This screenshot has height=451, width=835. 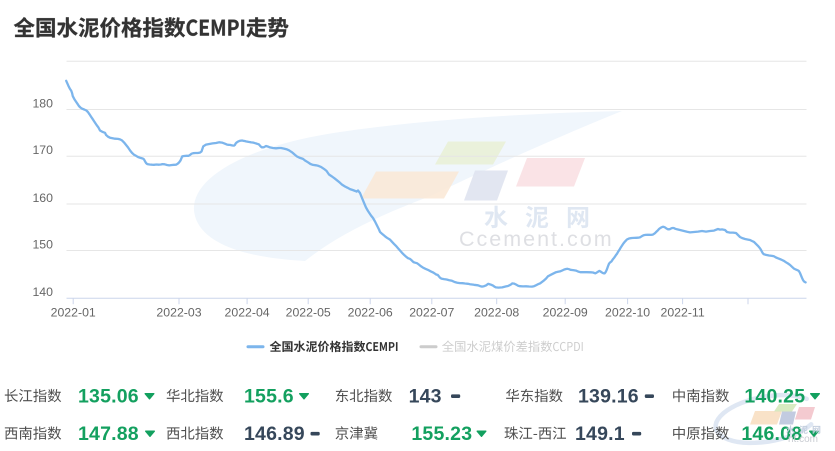 What do you see at coordinates (42, 292) in the screenshot?
I see `svg-text: 140` at bounding box center [42, 292].